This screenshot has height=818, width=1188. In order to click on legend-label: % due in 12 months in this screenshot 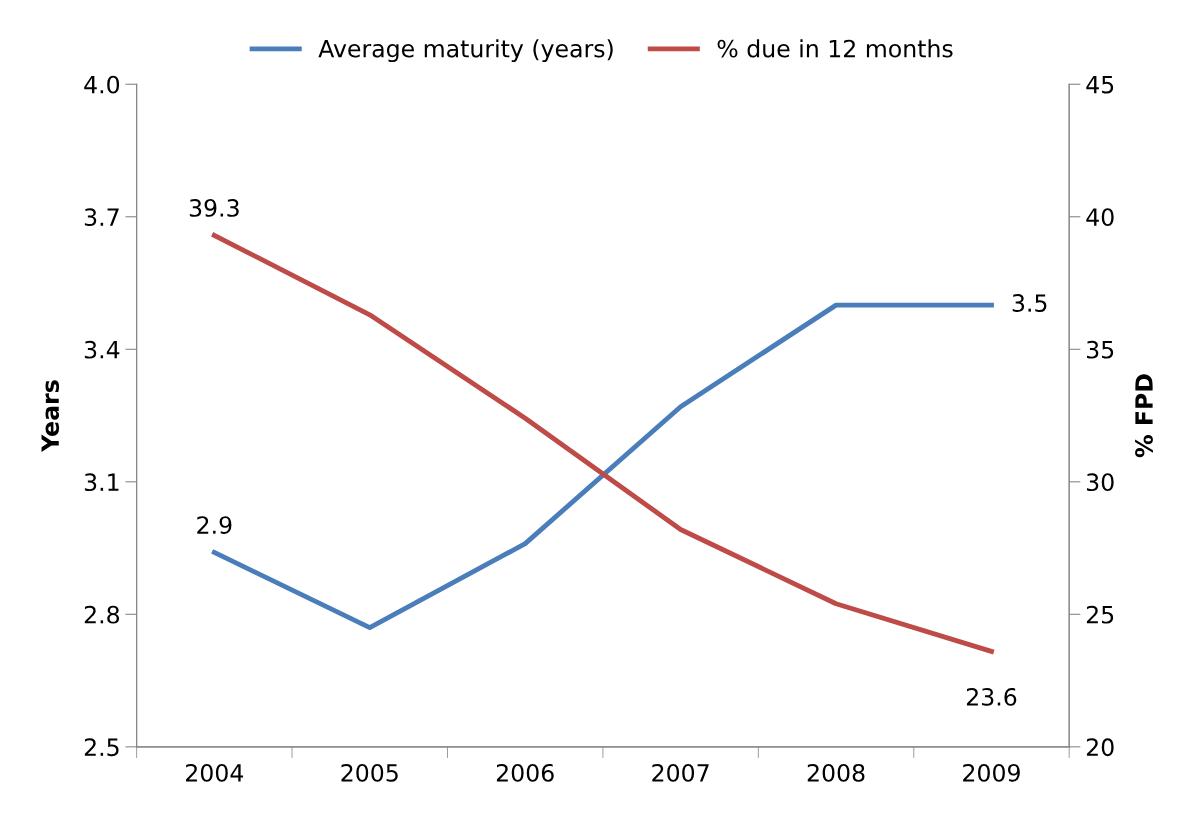, I will do `click(835, 48)`.